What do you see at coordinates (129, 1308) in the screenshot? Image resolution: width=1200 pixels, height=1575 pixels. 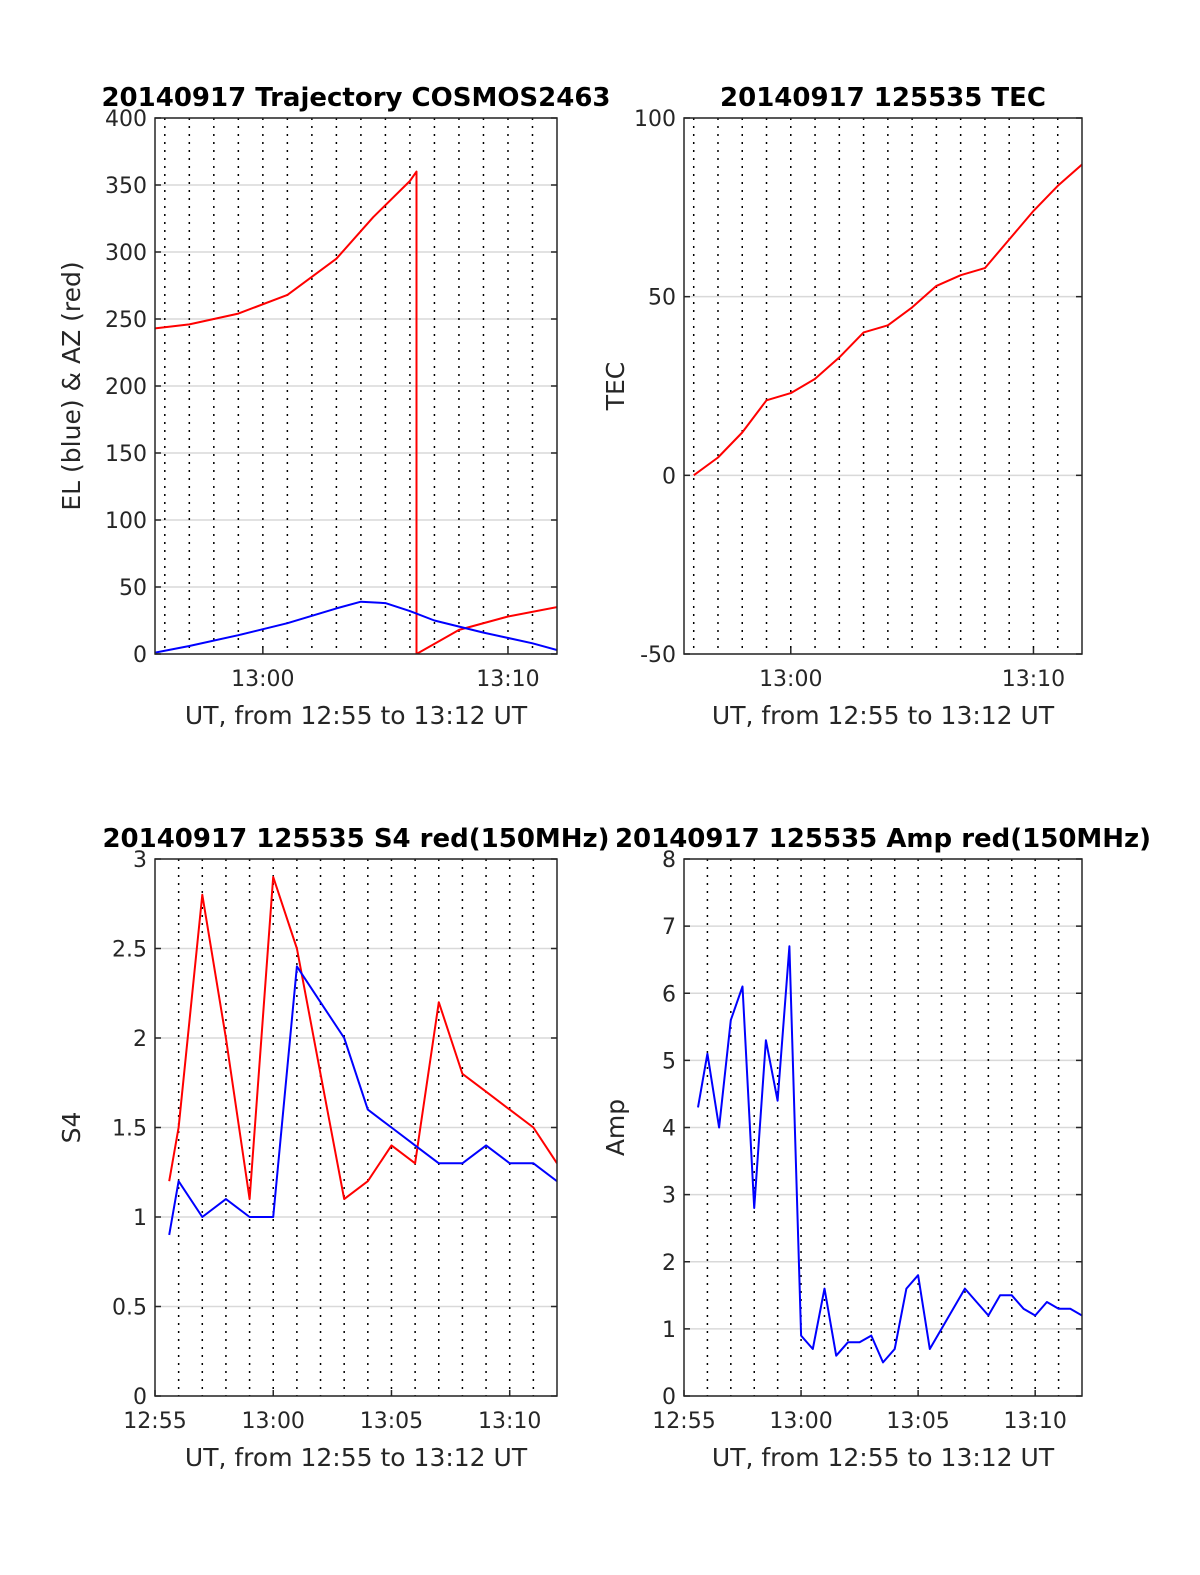 I see `y-tick-label: 0.5` at bounding box center [129, 1308].